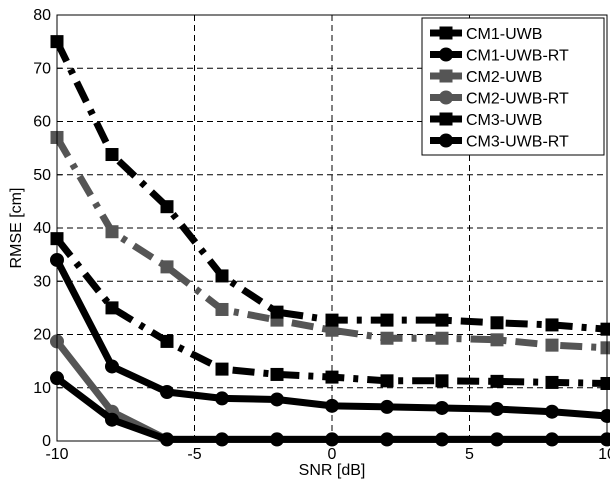  Describe the element at coordinates (16, 228) in the screenshot. I see `y-axis-label: RMSE [cm]` at that location.